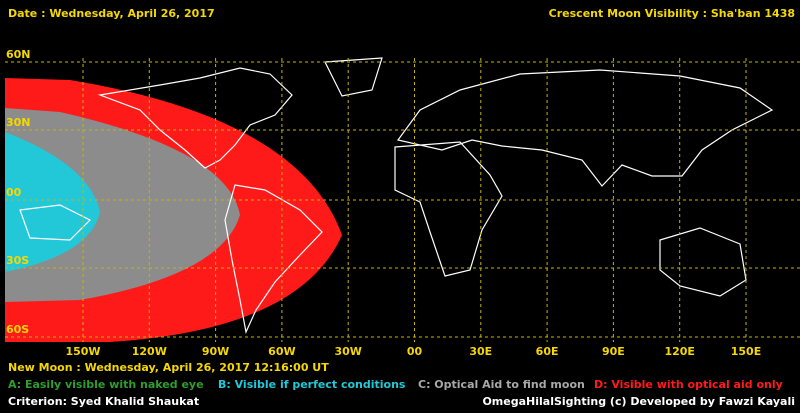 The width and height of the screenshot is (800, 413). I want to click on criterion: Criterion: Syed Khalid Shaukat, so click(103, 401).